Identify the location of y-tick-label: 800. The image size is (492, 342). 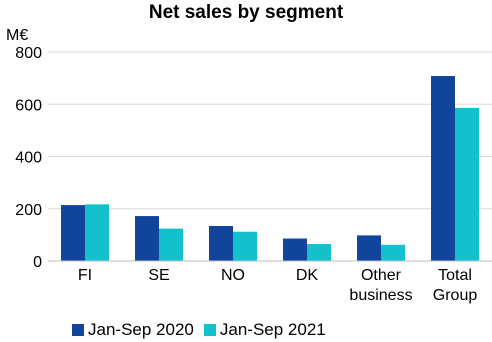
(28, 53).